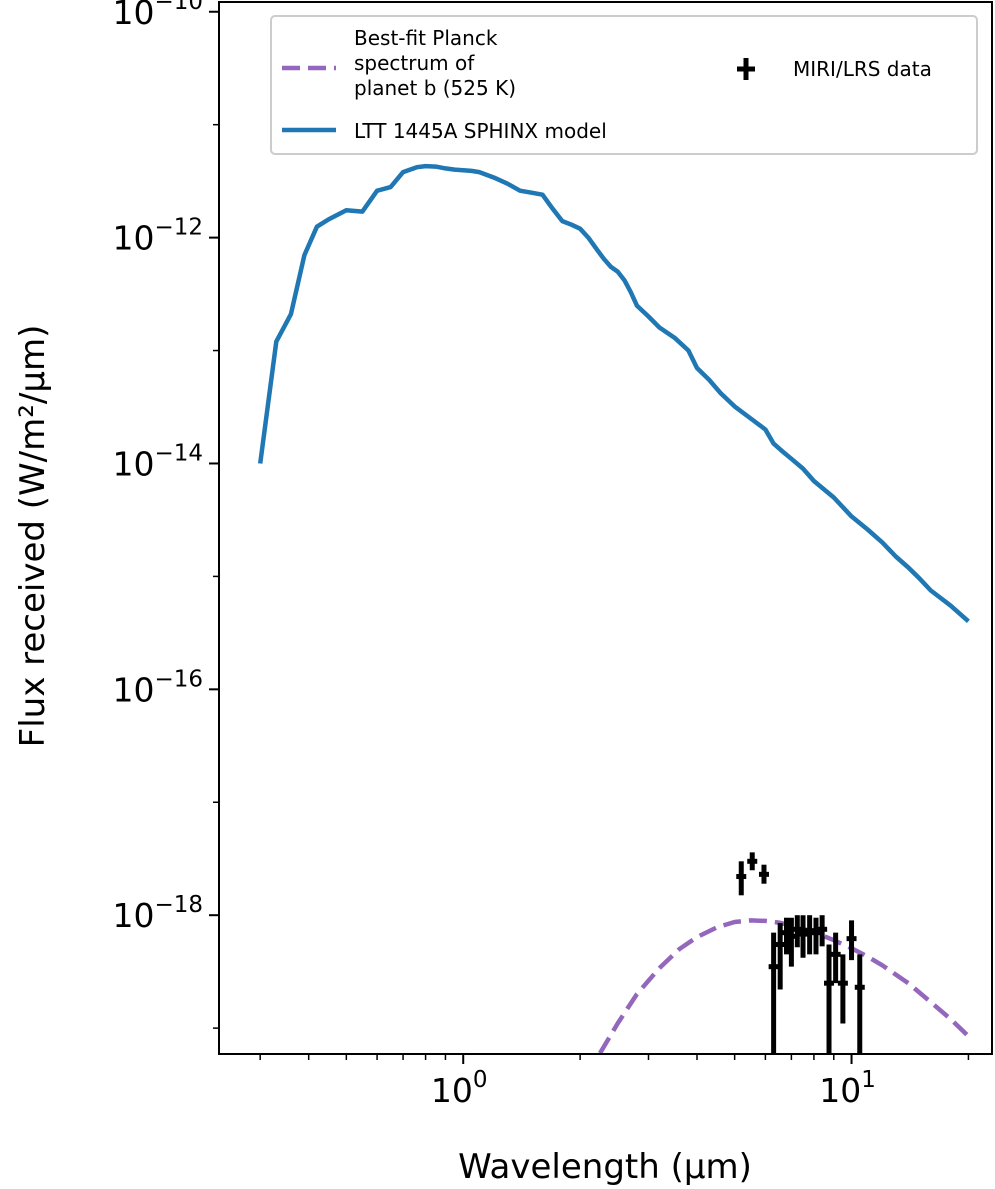 The image size is (995, 1189). Describe the element at coordinates (605, 1167) in the screenshot. I see `x-axis-label: Wavelength (μm)` at that location.